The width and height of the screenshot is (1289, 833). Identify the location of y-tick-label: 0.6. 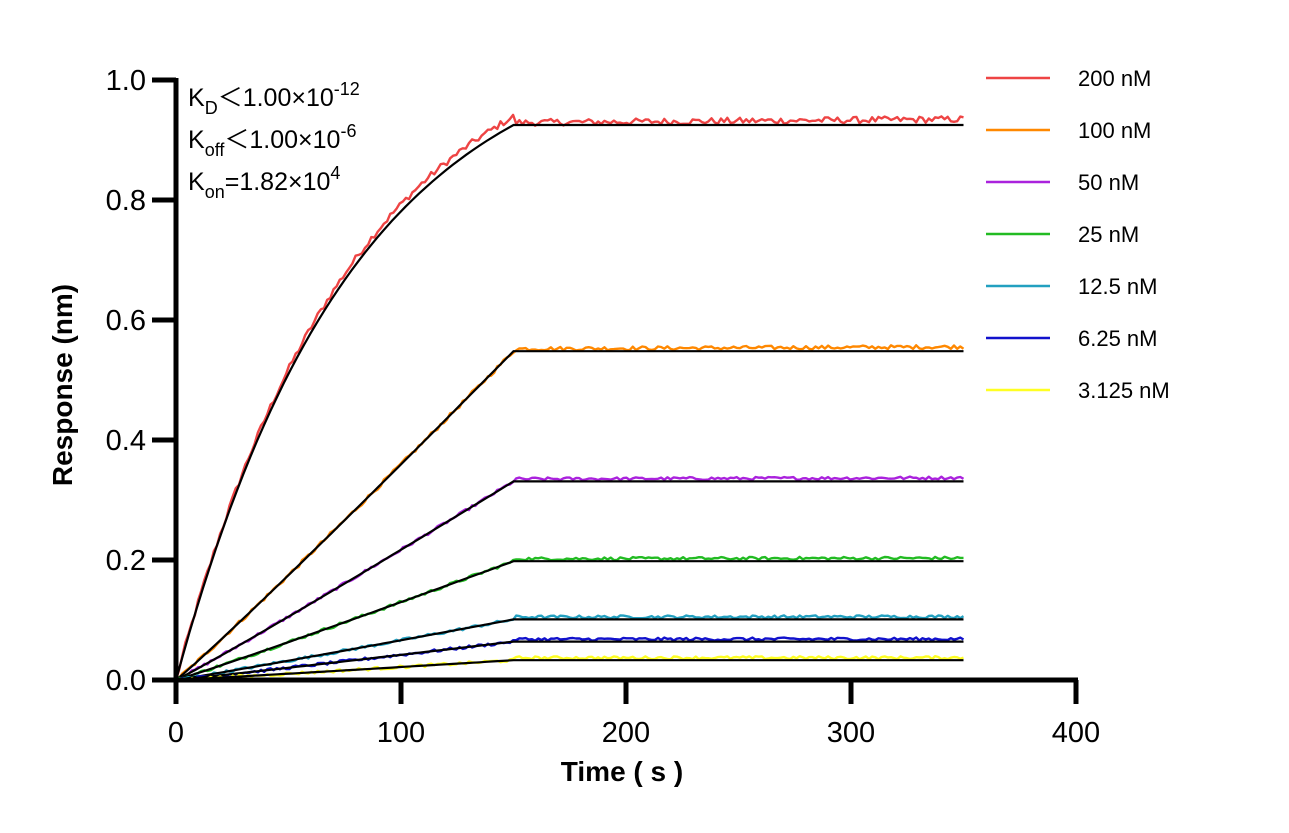
(126, 321).